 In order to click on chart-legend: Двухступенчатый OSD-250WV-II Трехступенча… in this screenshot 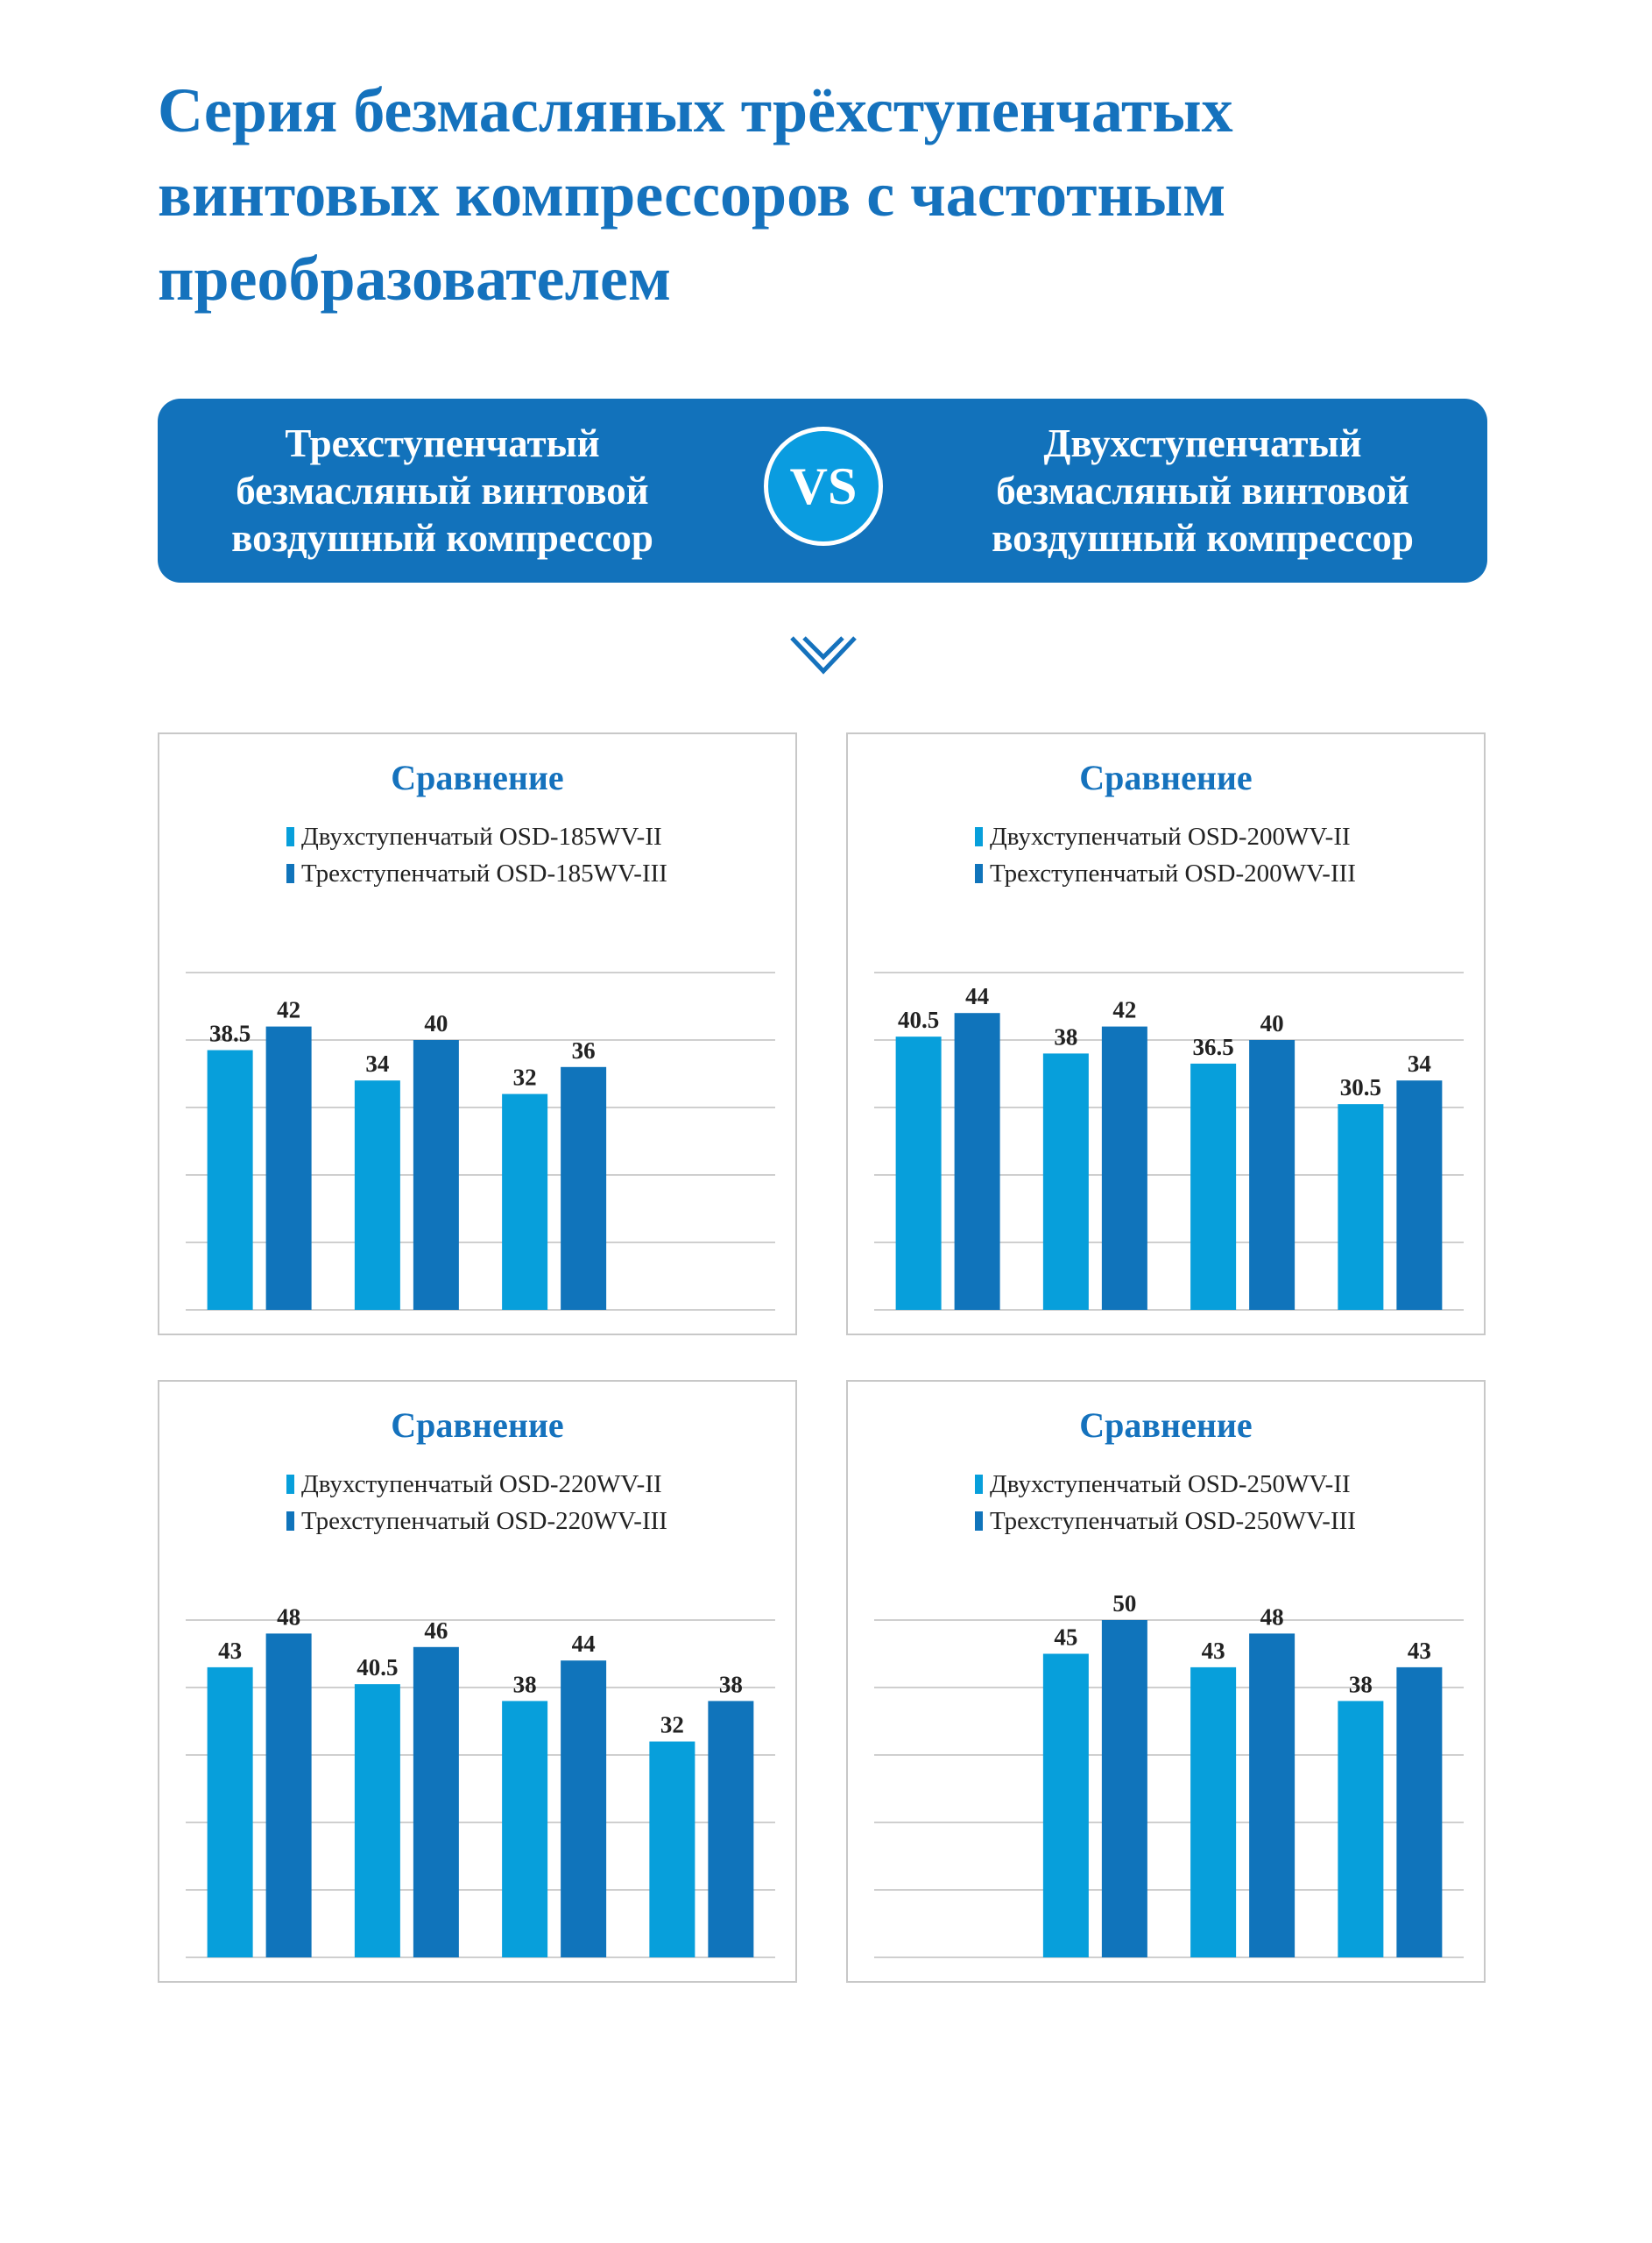, I will do `click(1165, 1502)`.